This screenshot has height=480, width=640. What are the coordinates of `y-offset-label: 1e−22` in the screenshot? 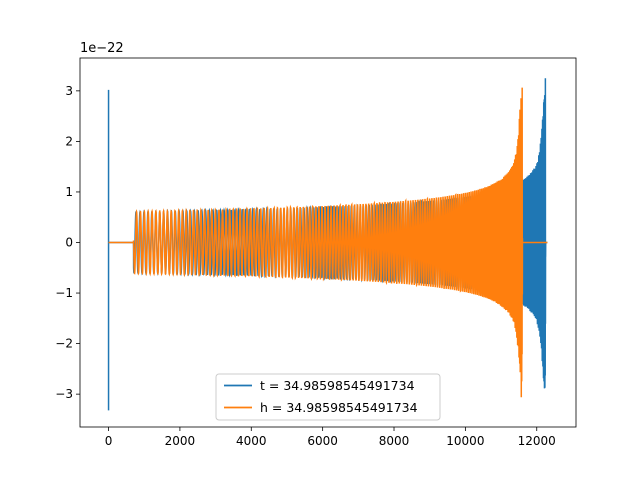 It's located at (102, 48).